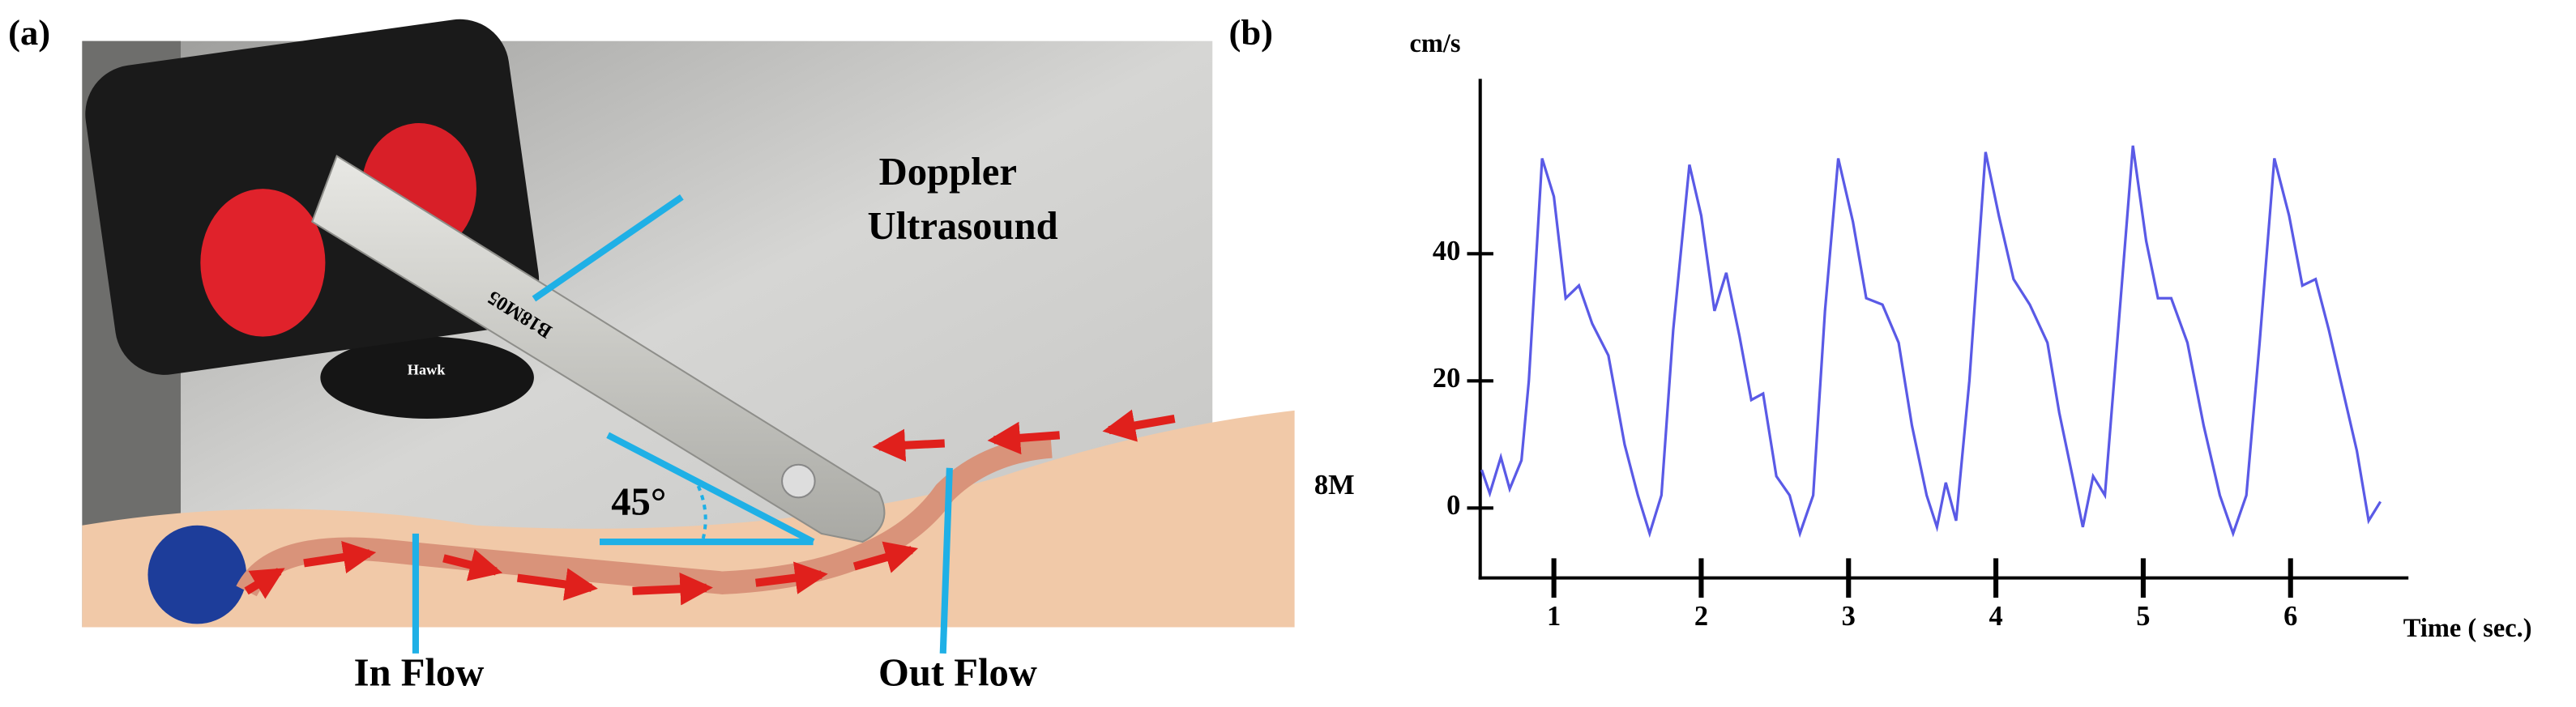  I want to click on x-tick-label: 3, so click(1849, 616).